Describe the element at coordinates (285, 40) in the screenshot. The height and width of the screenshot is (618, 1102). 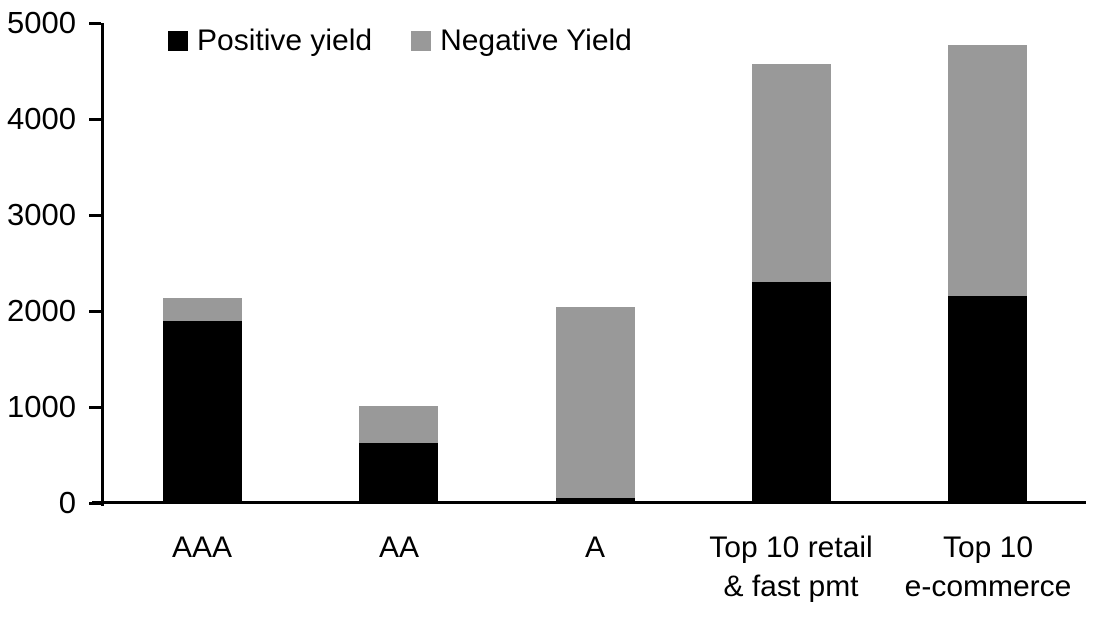
I see `legend-label-positive-yield: Positive yield` at that location.